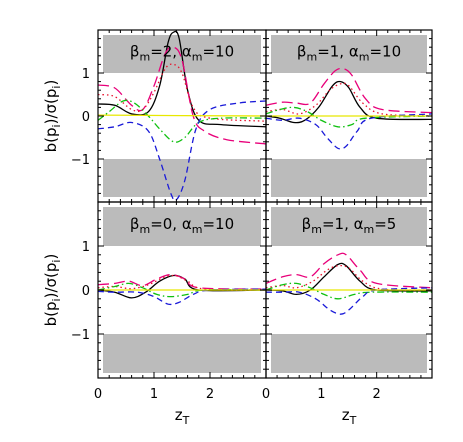 The height and width of the screenshot is (442, 463). What do you see at coordinates (182, 53) in the screenshot?
I see `panel-title: βm=2, αm=10` at bounding box center [182, 53].